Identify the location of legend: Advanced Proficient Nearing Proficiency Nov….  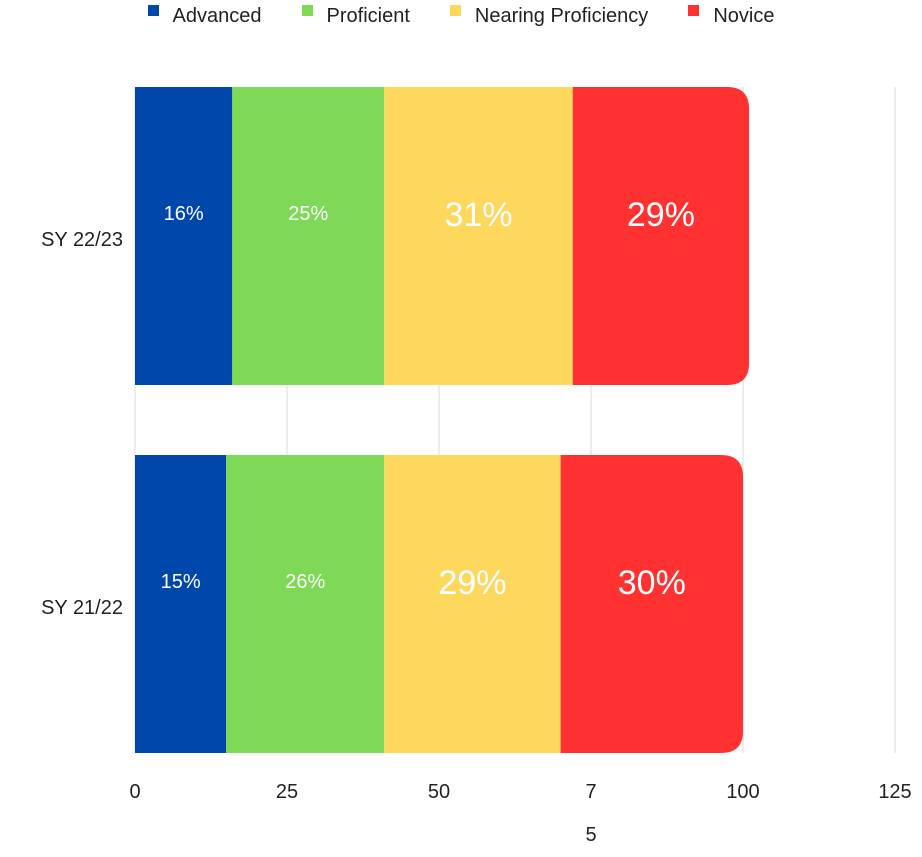
(461, 16).